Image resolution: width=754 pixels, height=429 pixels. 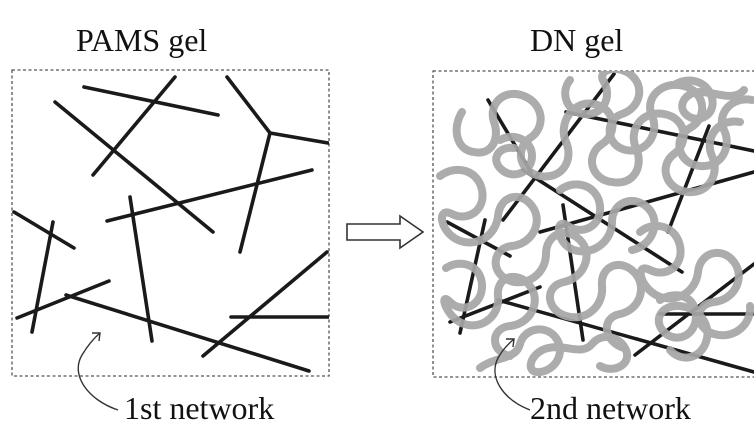 I want to click on panel-title-pams-gel: PAMS gel, so click(x=142, y=40).